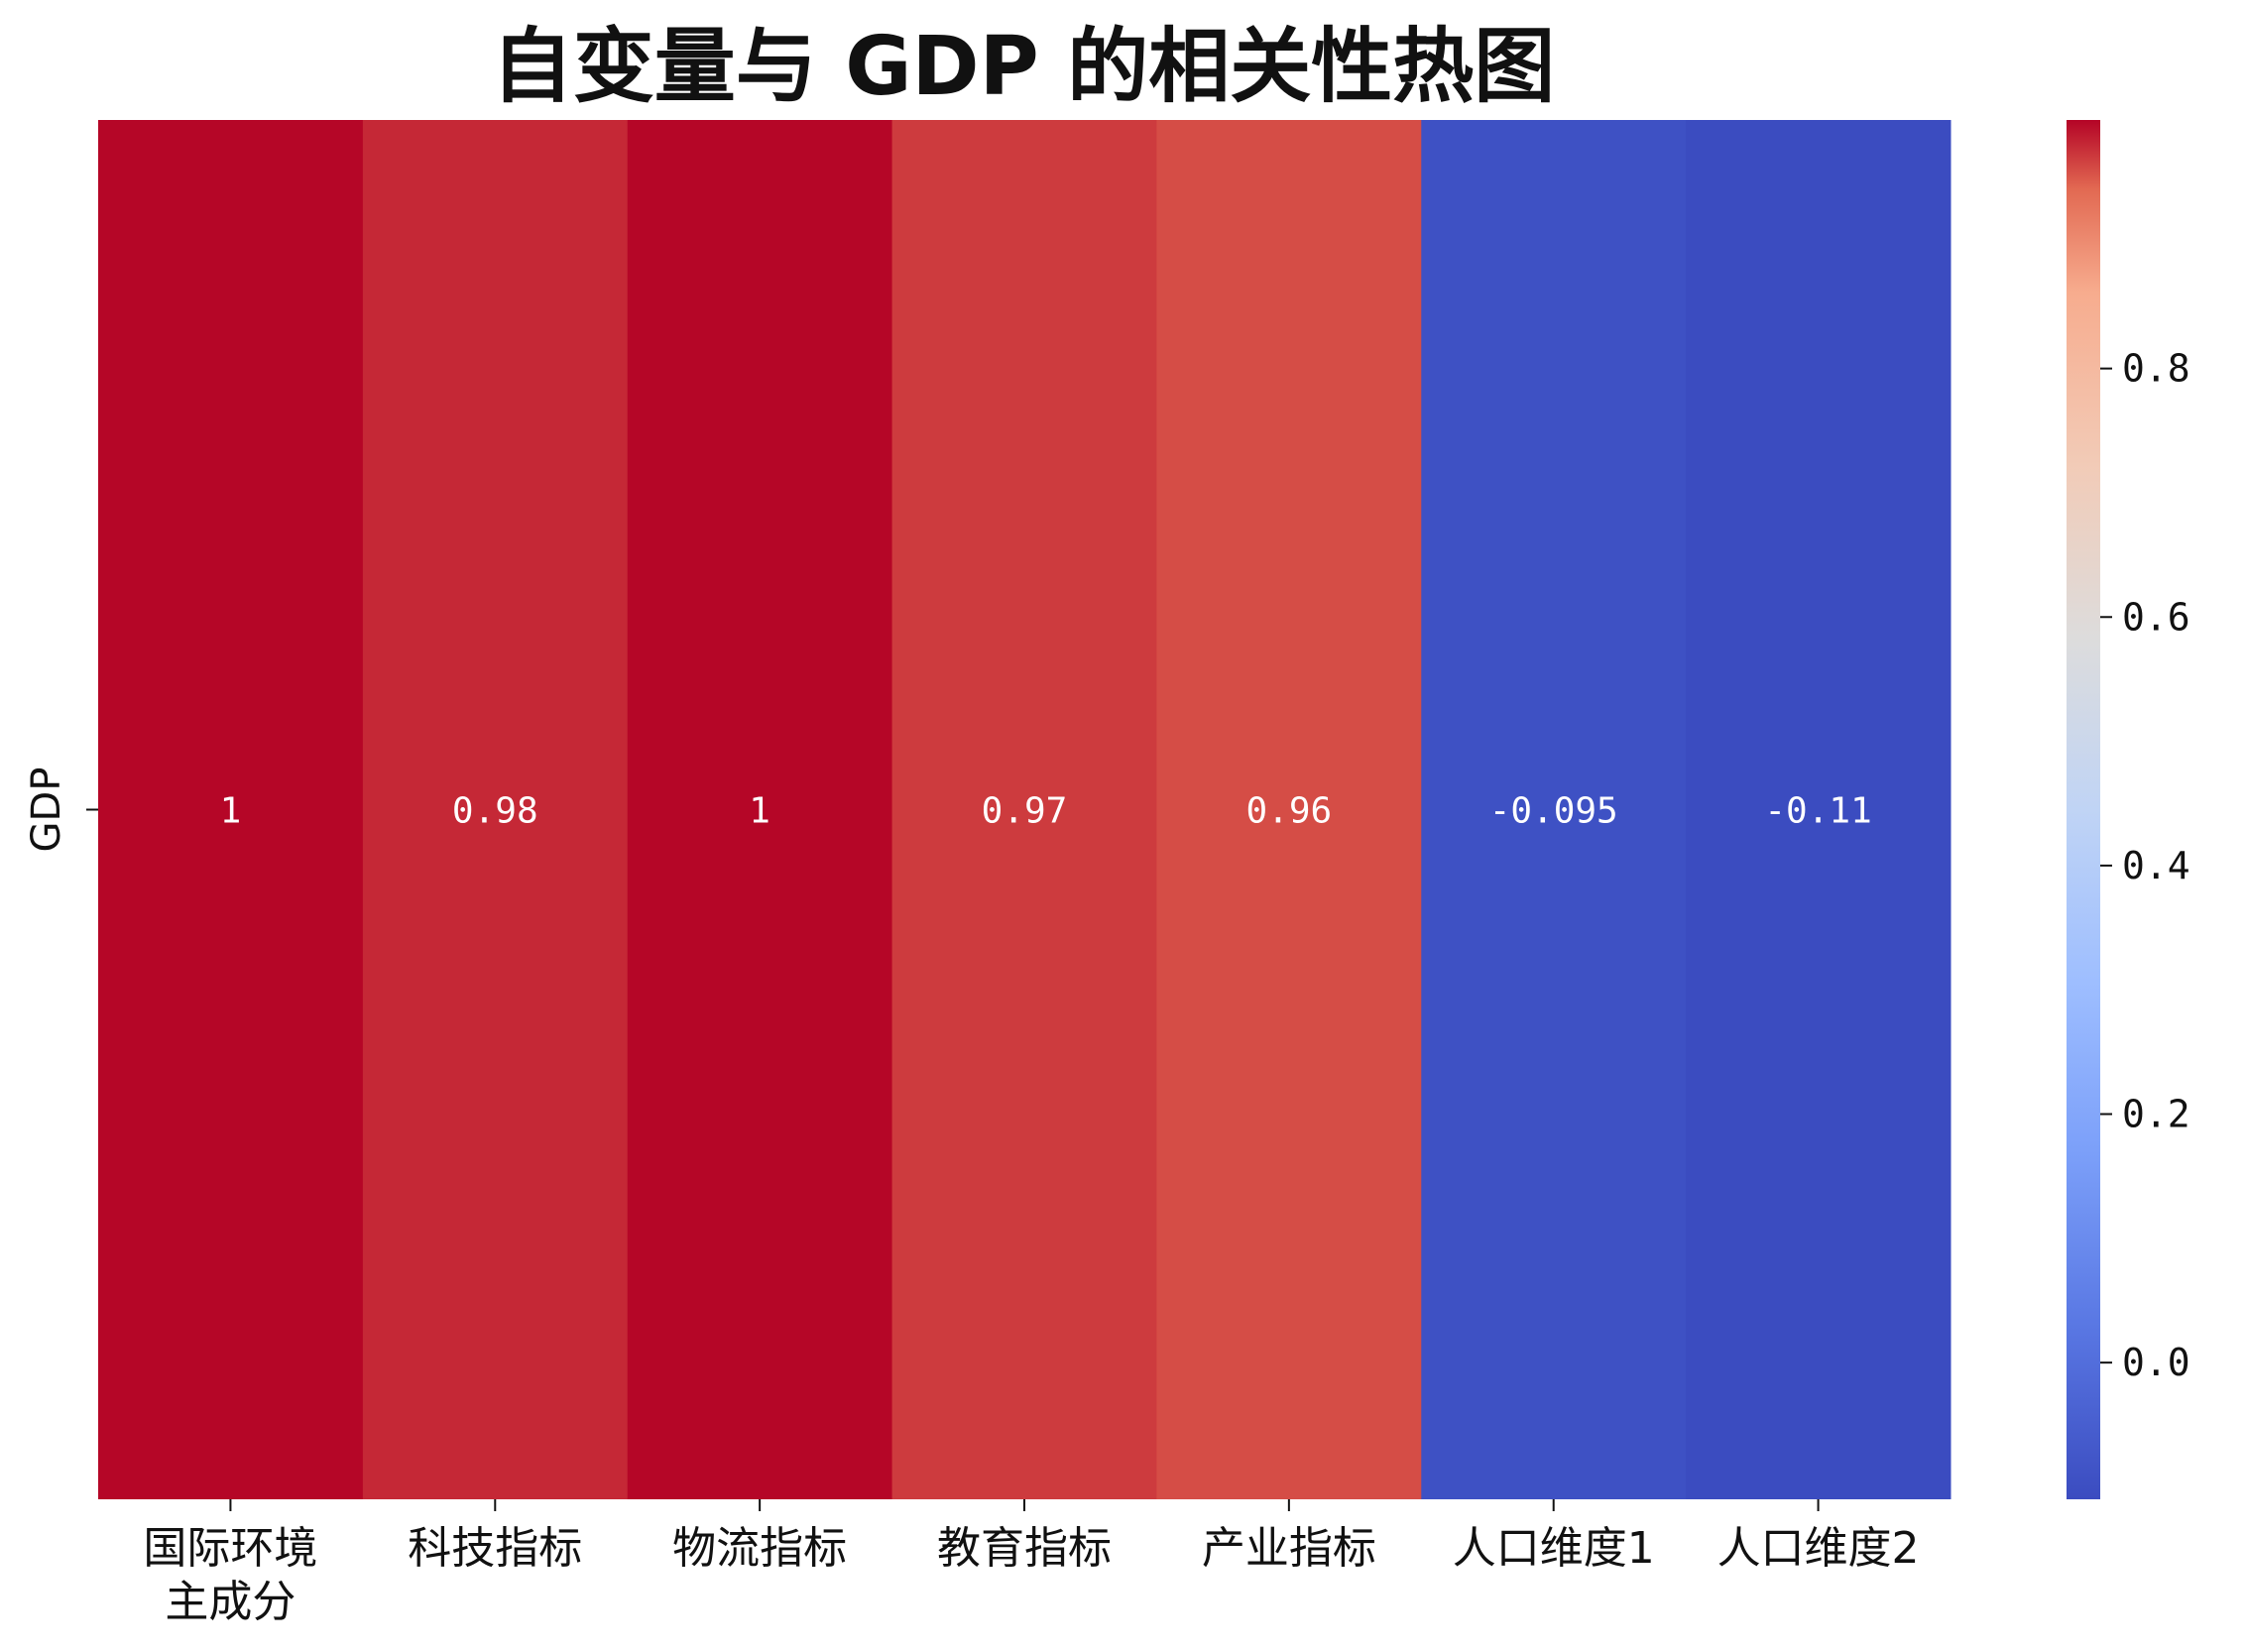 This screenshot has height=1652, width=2247. Describe the element at coordinates (230, 1548) in the screenshot. I see `x-tick-label: 国际环境` at that location.